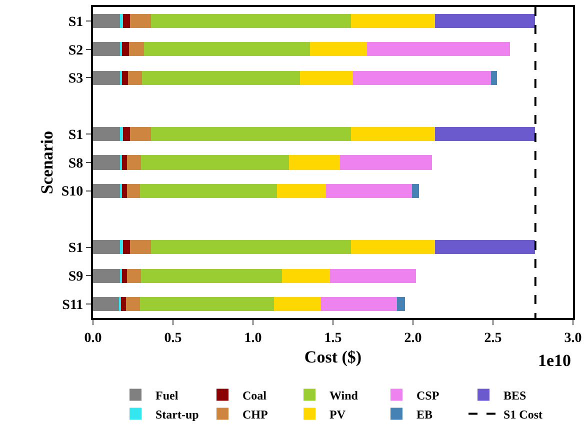 Image resolution: width=587 pixels, height=433 pixels. Describe the element at coordinates (573, 338) in the screenshot. I see `x-tick-label: 3.0` at that location.